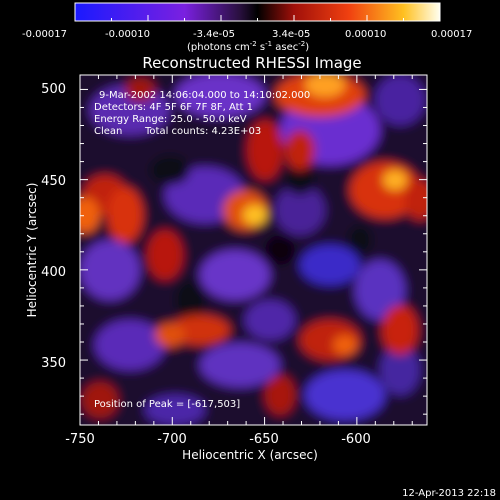  What do you see at coordinates (53, 272) in the screenshot?
I see `y-tick-label-400: 400` at bounding box center [53, 272].